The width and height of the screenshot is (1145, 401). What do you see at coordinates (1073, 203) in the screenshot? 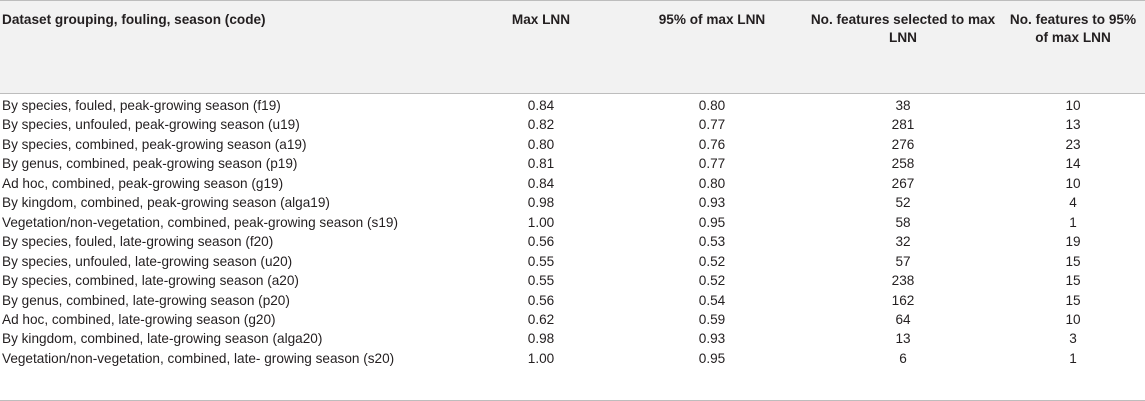
I see `cell-features-95: 4` at bounding box center [1073, 203].